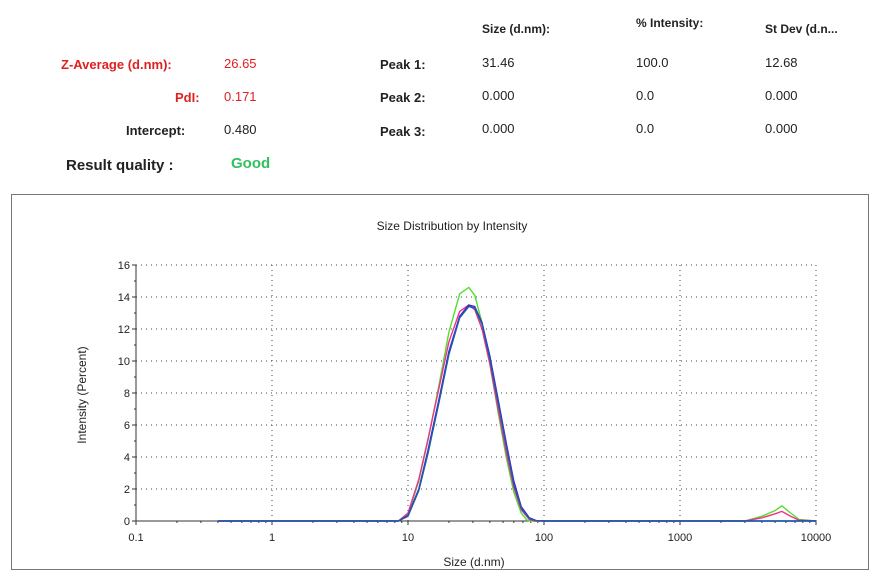 The width and height of the screenshot is (879, 576). What do you see at coordinates (135, 538) in the screenshot?
I see `x-tick-label-0.1: 0.1` at bounding box center [135, 538].